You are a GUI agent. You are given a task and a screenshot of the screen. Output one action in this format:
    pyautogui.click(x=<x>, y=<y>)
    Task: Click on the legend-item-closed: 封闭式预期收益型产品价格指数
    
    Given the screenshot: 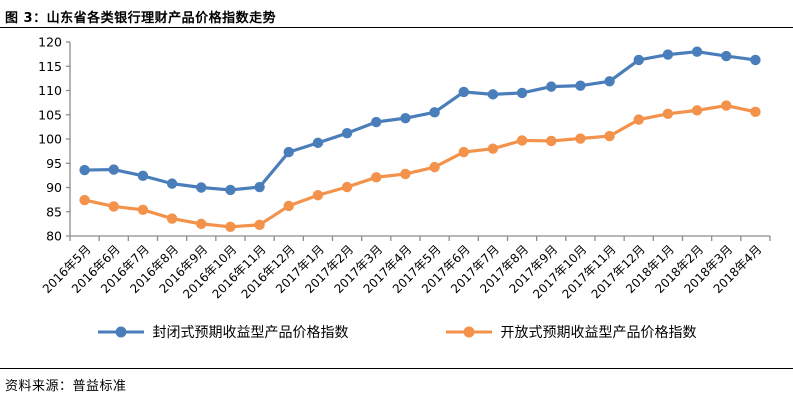 What is the action you would take?
    pyautogui.click(x=223, y=332)
    